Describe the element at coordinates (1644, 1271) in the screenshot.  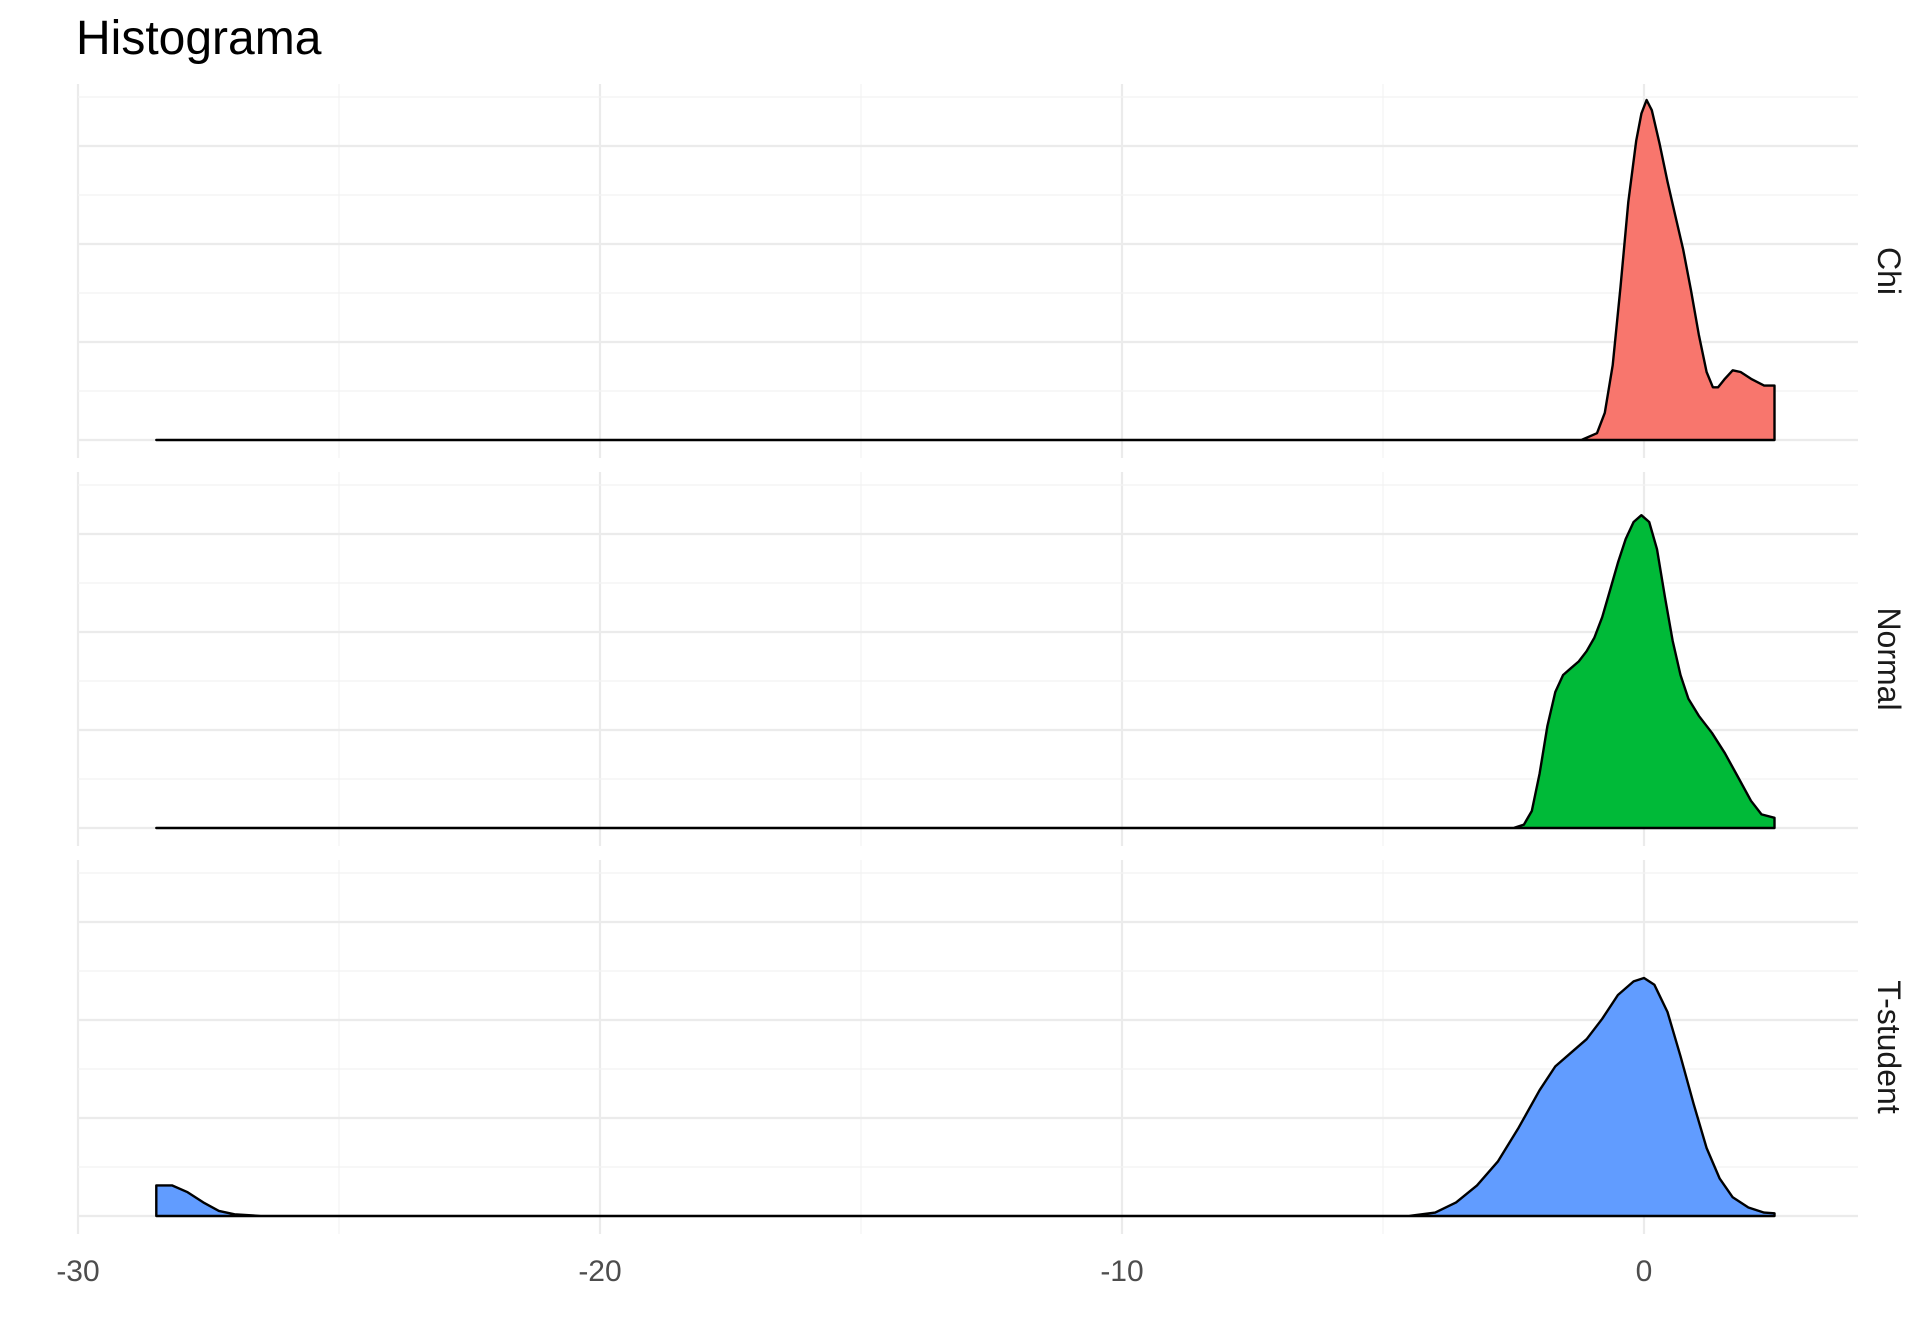
I see `x-tick-label: 0` at that location.